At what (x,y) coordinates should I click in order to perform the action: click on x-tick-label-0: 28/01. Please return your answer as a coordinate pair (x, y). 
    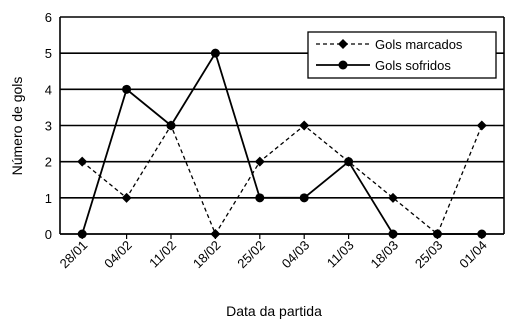
    Looking at the image, I should click on (74, 255).